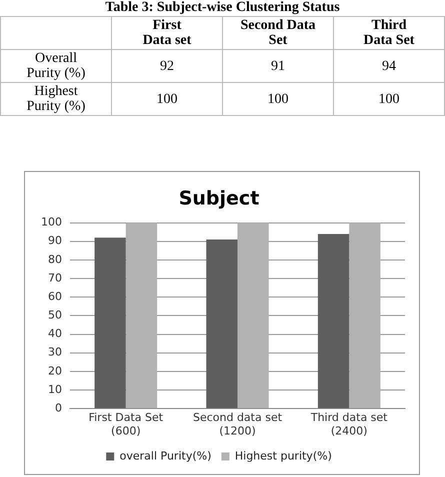  Describe the element at coordinates (222, 7) in the screenshot. I see `caption: Table 3: Subject-wise Clustering Status` at that location.